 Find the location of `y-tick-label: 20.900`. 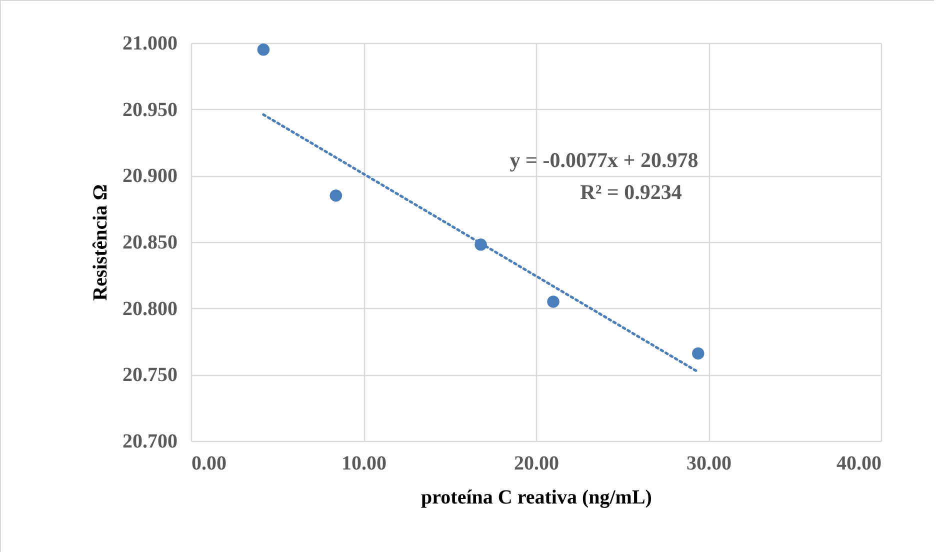

y-tick-label: 20.900 is located at coordinates (150, 176).